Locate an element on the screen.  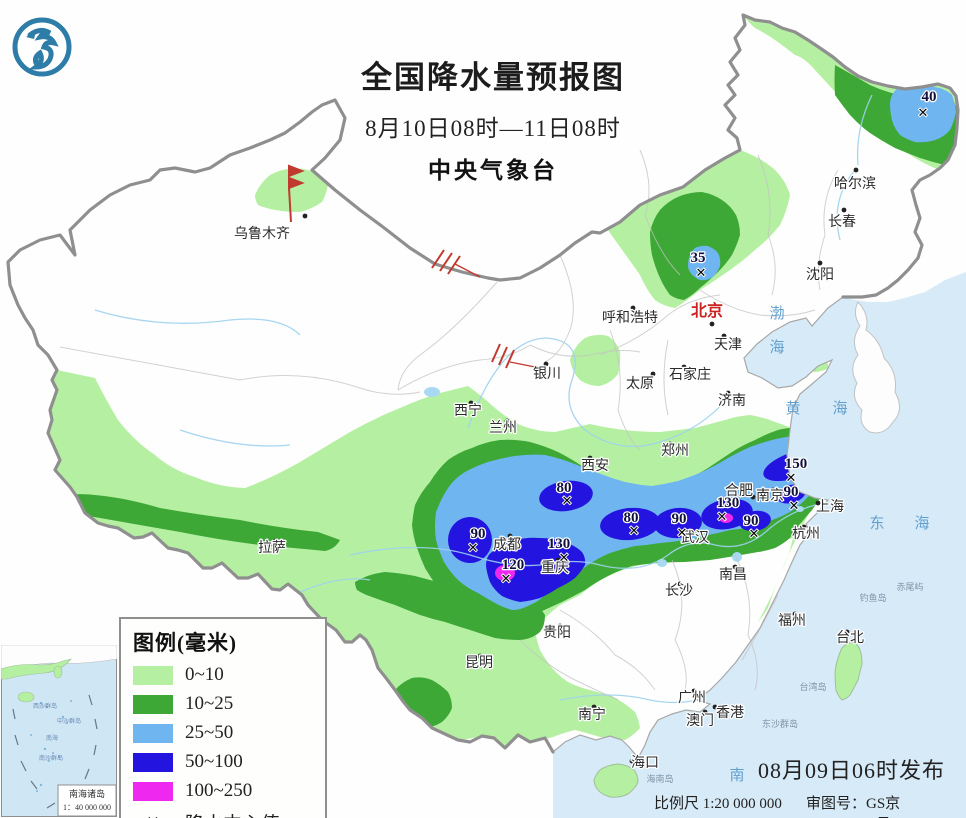
precip-center-value: 40 is located at coordinates (929, 97).